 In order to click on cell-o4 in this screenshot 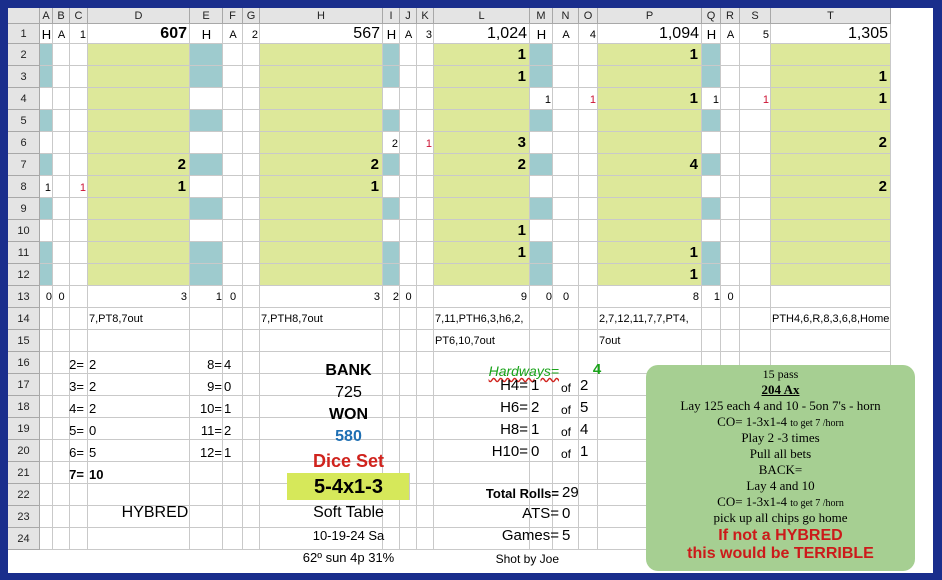, I will do `click(588, 99)`.